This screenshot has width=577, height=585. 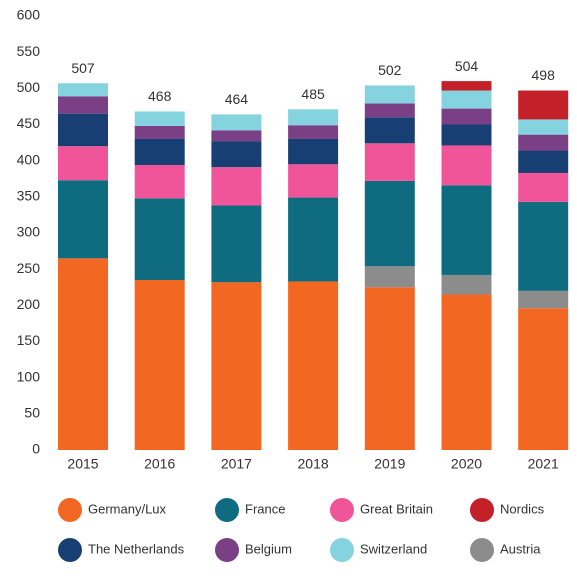 I want to click on legend-label: Nordics, so click(x=522, y=508).